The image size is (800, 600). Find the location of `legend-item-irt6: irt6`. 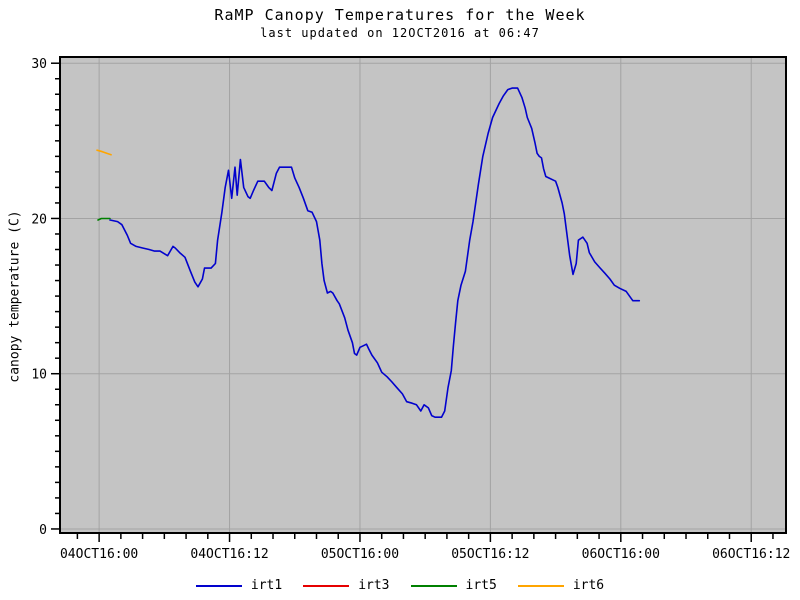

legend-item-irt6: irt6 is located at coordinates (561, 585).